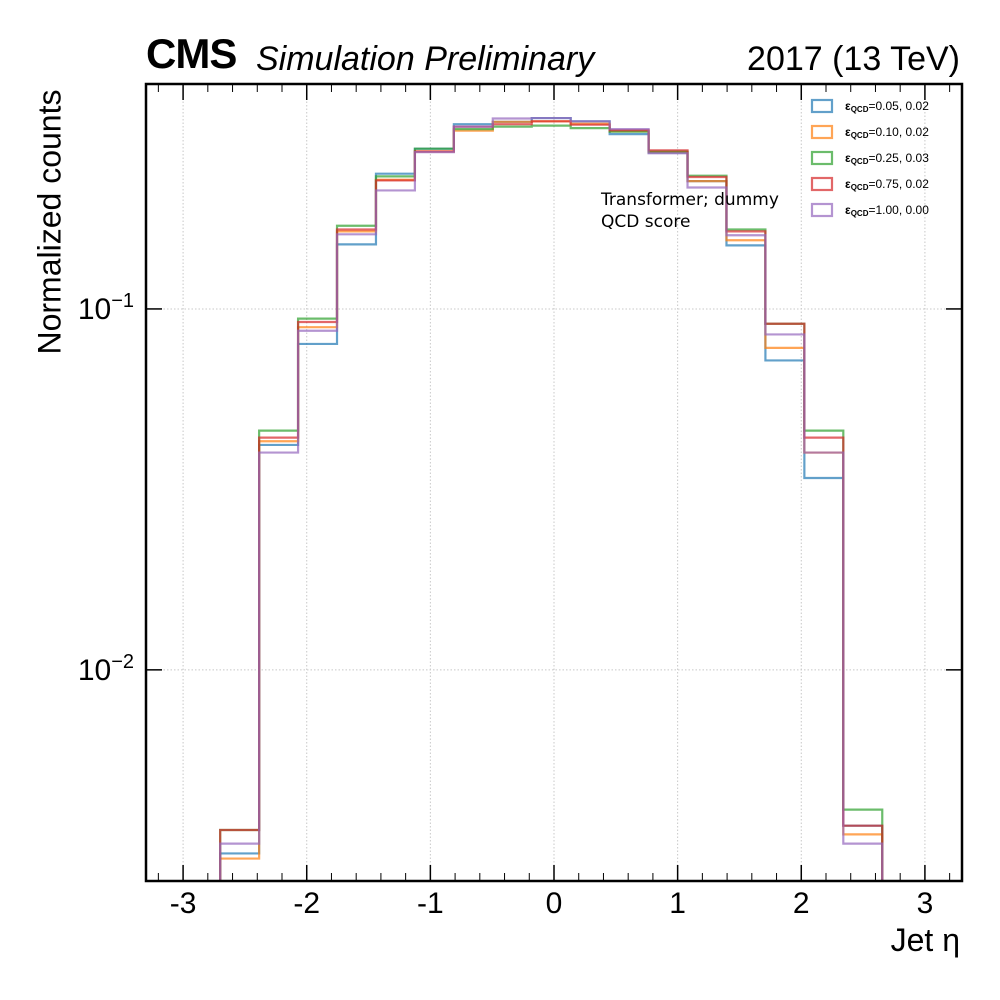 This screenshot has width=1000, height=1000. What do you see at coordinates (887, 210) in the screenshot?
I see `legend-entry: εQCD=1.00, 0.00` at bounding box center [887, 210].